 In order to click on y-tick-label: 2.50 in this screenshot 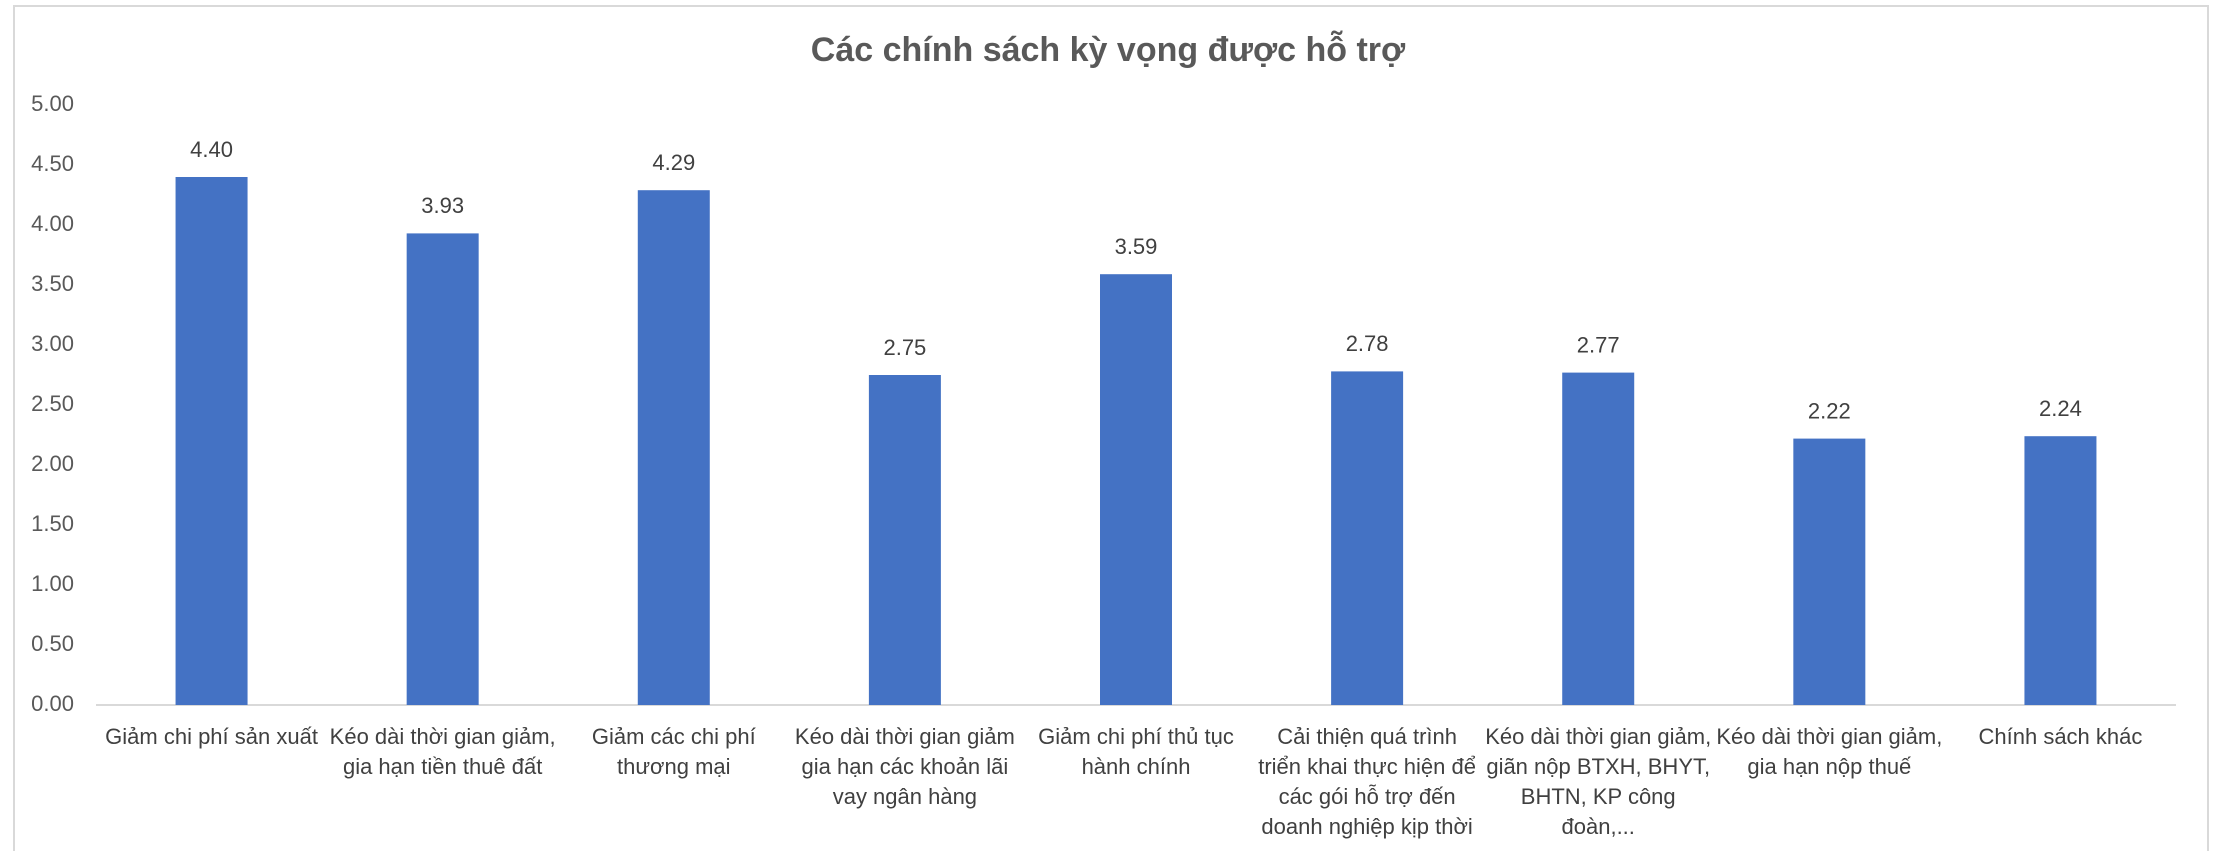, I will do `click(52, 403)`.